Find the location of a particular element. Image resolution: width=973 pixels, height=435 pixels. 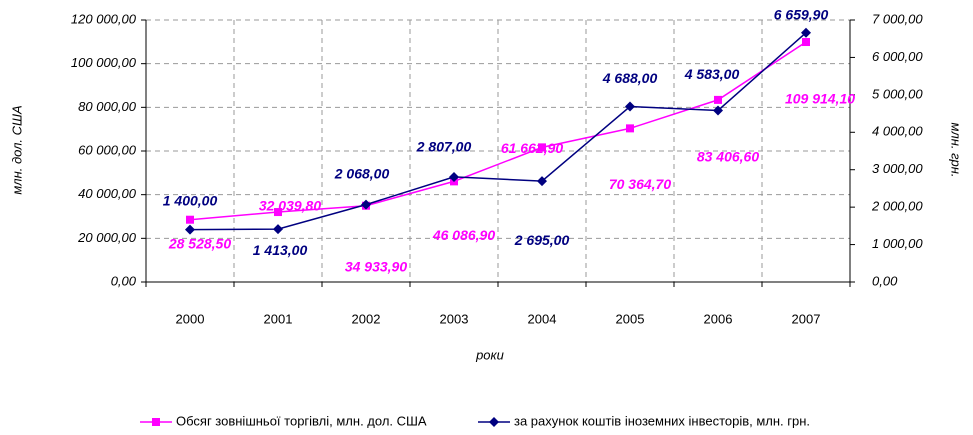

value-label: 70 364,70 is located at coordinates (640, 184).